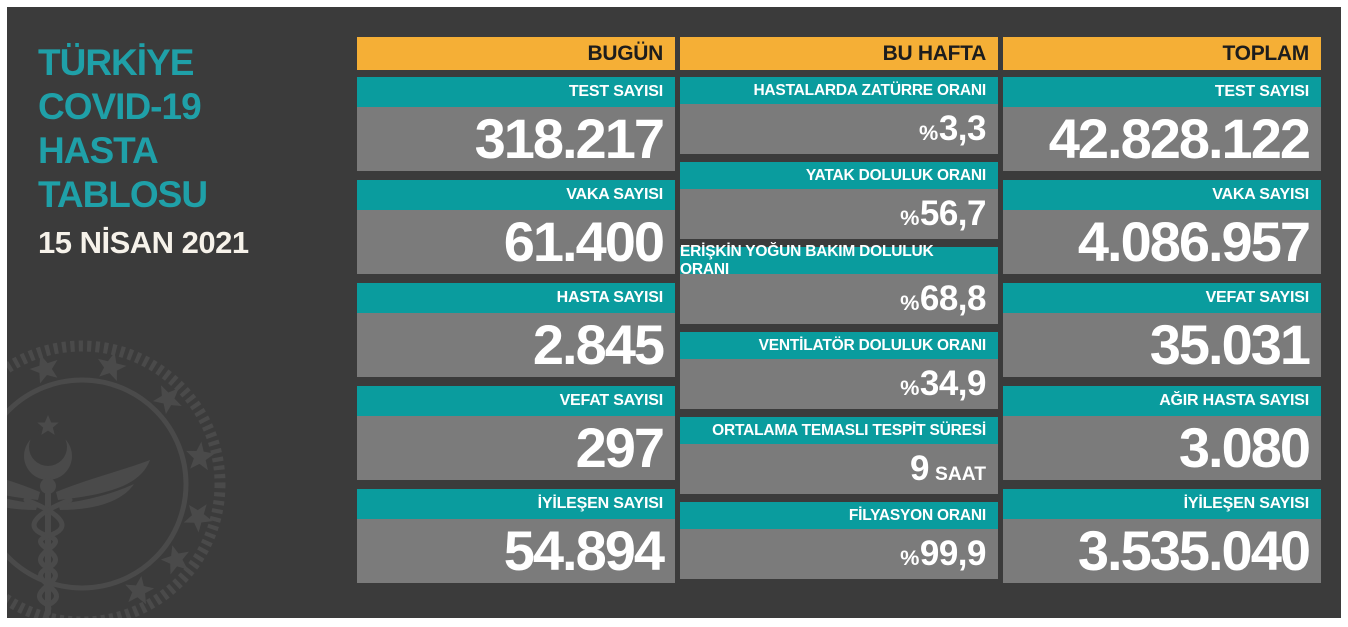 The height and width of the screenshot is (627, 1348). I want to click on value-number: 54.894, so click(584, 550).